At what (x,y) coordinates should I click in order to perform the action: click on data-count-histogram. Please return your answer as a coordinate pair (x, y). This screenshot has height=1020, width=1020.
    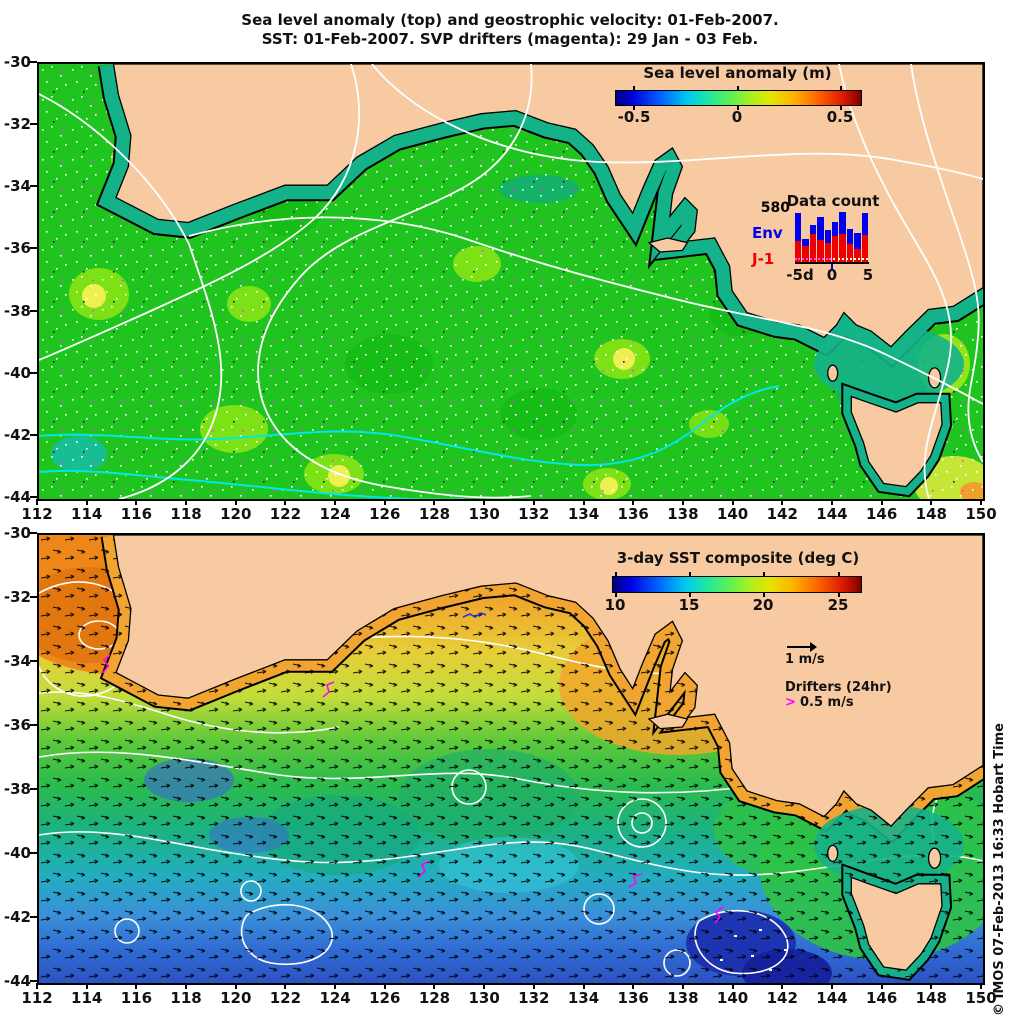
    Looking at the image, I should click on (832, 237).